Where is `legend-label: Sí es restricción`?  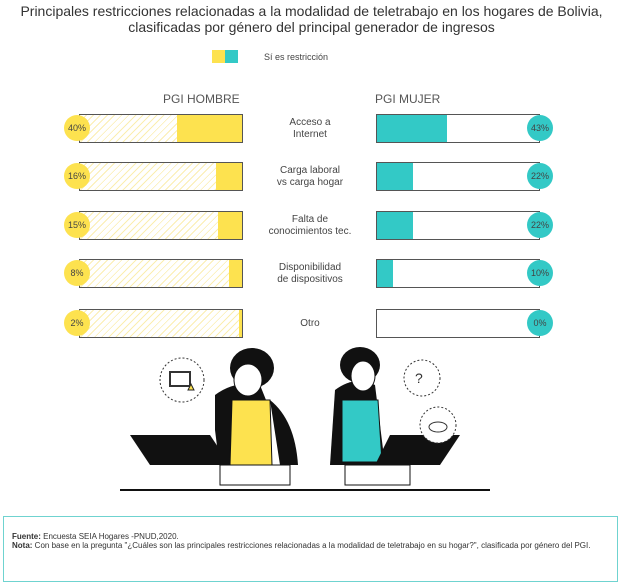
legend-label: Sí es restricción is located at coordinates (296, 56).